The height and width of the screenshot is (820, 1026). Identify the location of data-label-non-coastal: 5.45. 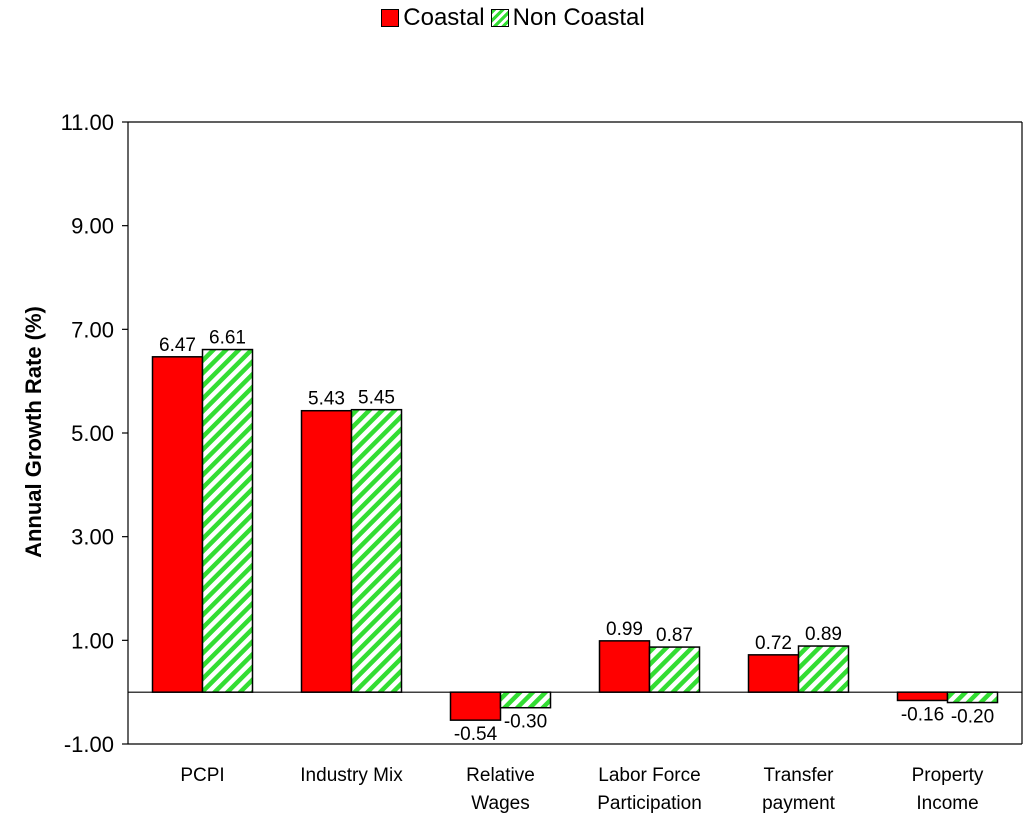
(376, 398).